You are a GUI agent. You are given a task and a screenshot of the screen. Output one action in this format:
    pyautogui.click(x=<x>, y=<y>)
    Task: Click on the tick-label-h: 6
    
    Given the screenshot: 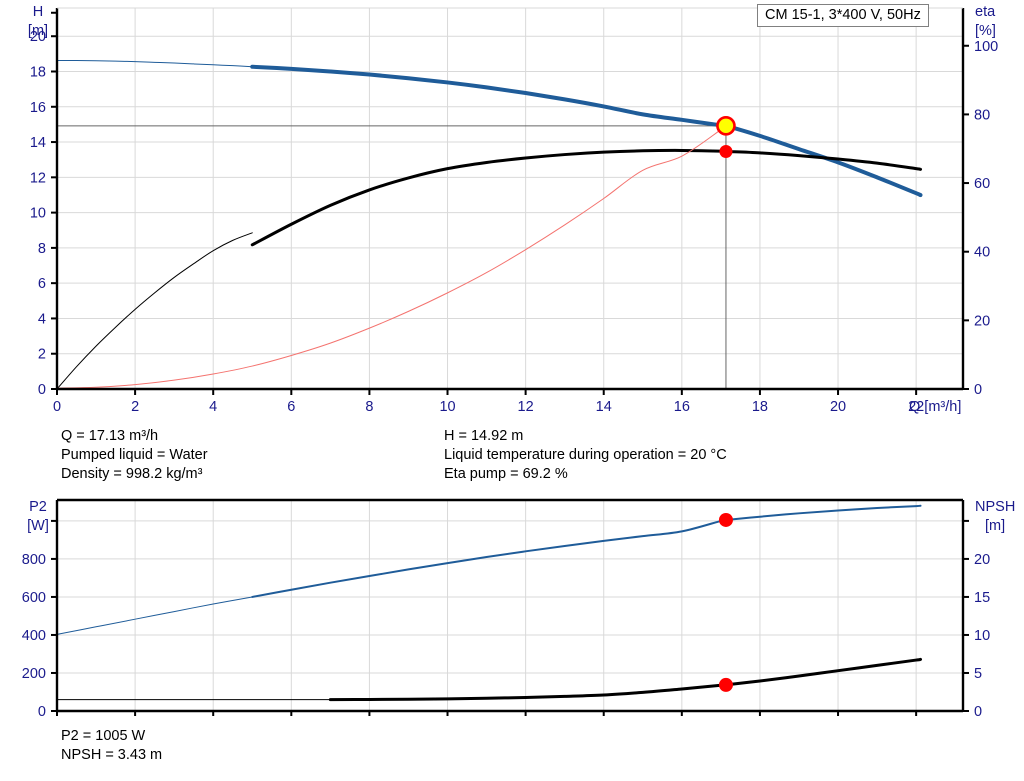 What is the action you would take?
    pyautogui.click(x=42, y=284)
    